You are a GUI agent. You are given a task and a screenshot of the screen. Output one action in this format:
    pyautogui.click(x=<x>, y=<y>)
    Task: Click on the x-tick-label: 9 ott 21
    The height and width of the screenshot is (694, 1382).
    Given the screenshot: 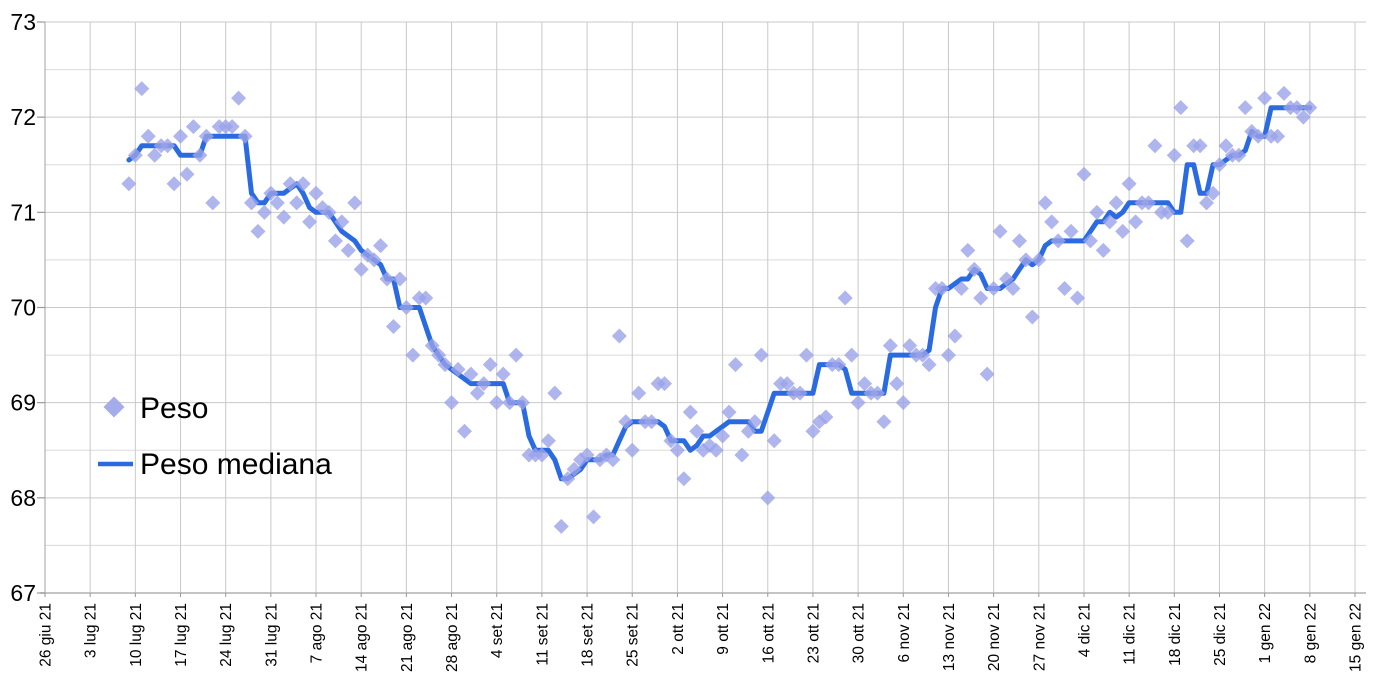 What is the action you would take?
    pyautogui.click(x=723, y=629)
    